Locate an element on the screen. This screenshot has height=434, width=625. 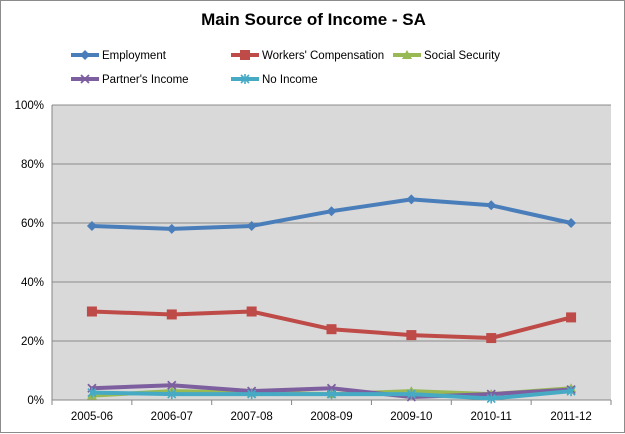
legend-marker-partner-s-income is located at coordinates (85, 79).